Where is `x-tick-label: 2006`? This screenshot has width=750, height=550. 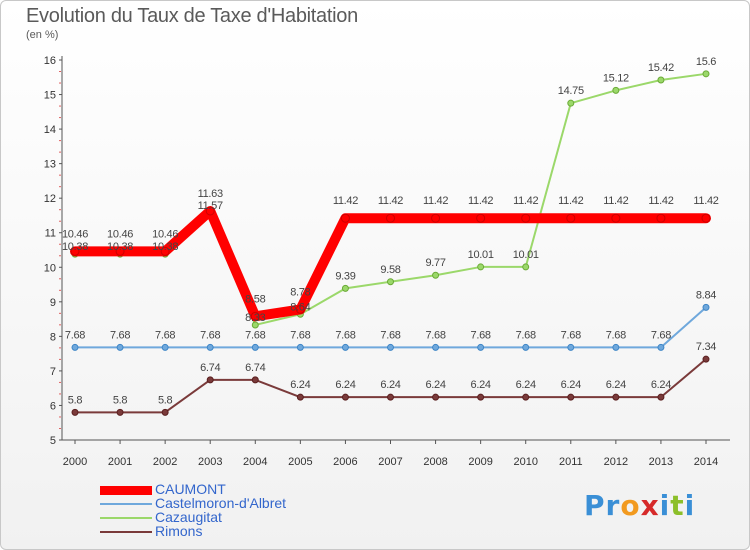
x-tick-label: 2006 is located at coordinates (345, 462).